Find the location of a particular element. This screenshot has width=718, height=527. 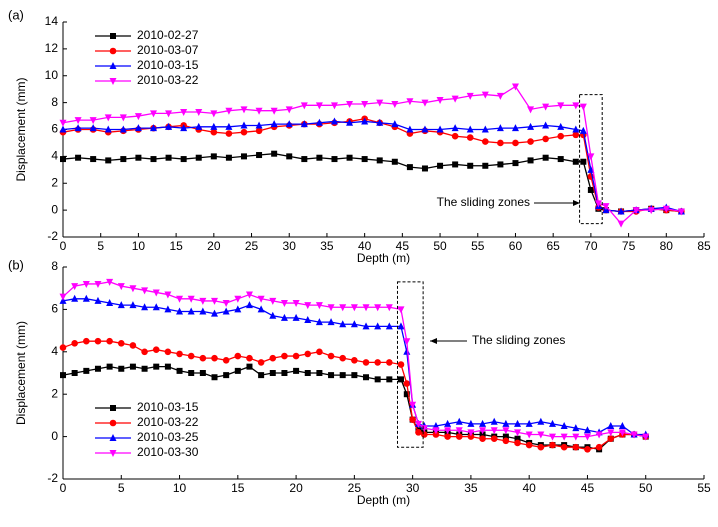

sliding-zone-box is located at coordinates (591, 159).